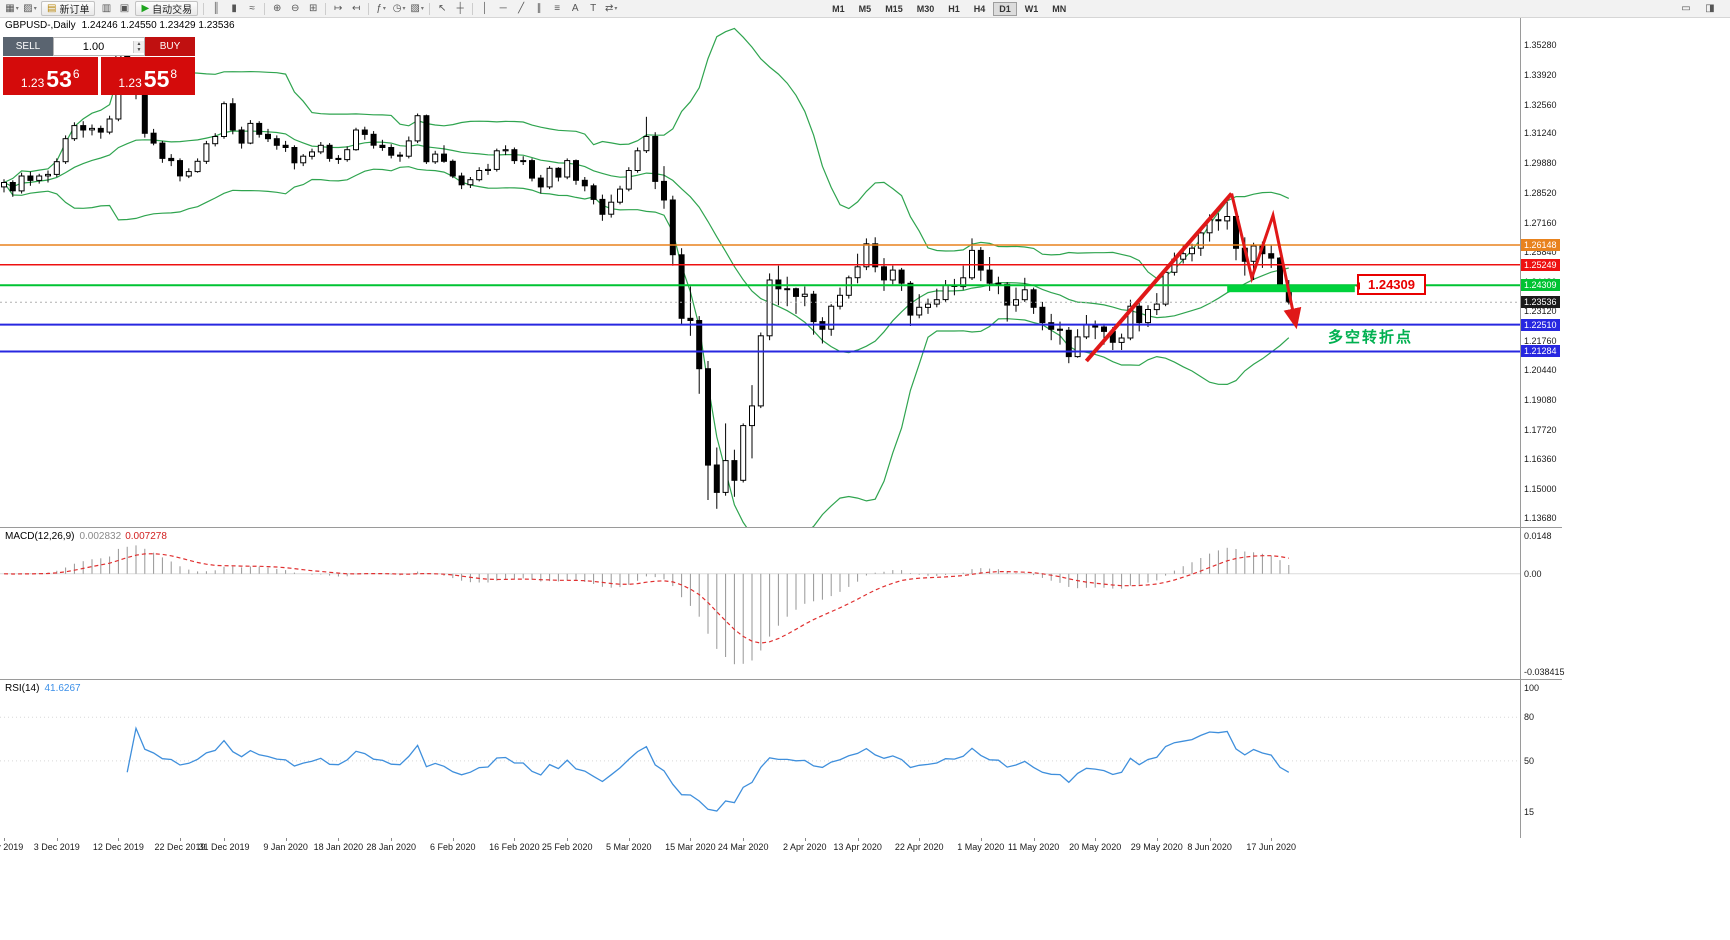 This screenshot has width=1730, height=940. I want to click on timeframe-m15: M15, so click(894, 8).